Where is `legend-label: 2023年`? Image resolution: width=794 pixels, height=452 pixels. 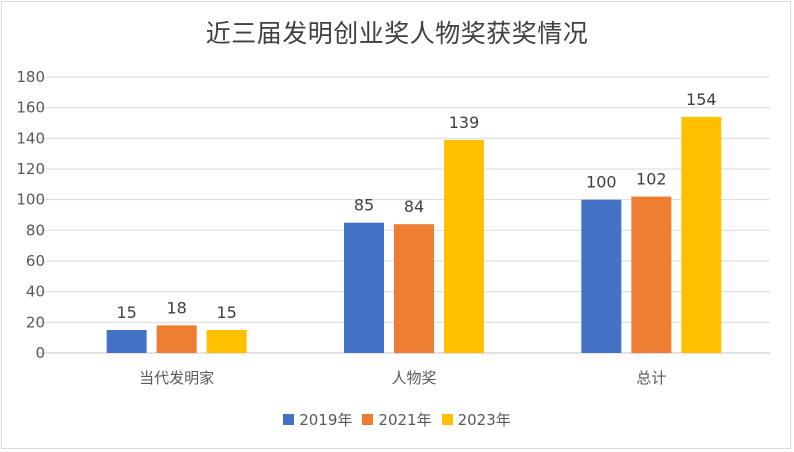 legend-label: 2023年 is located at coordinates (484, 420).